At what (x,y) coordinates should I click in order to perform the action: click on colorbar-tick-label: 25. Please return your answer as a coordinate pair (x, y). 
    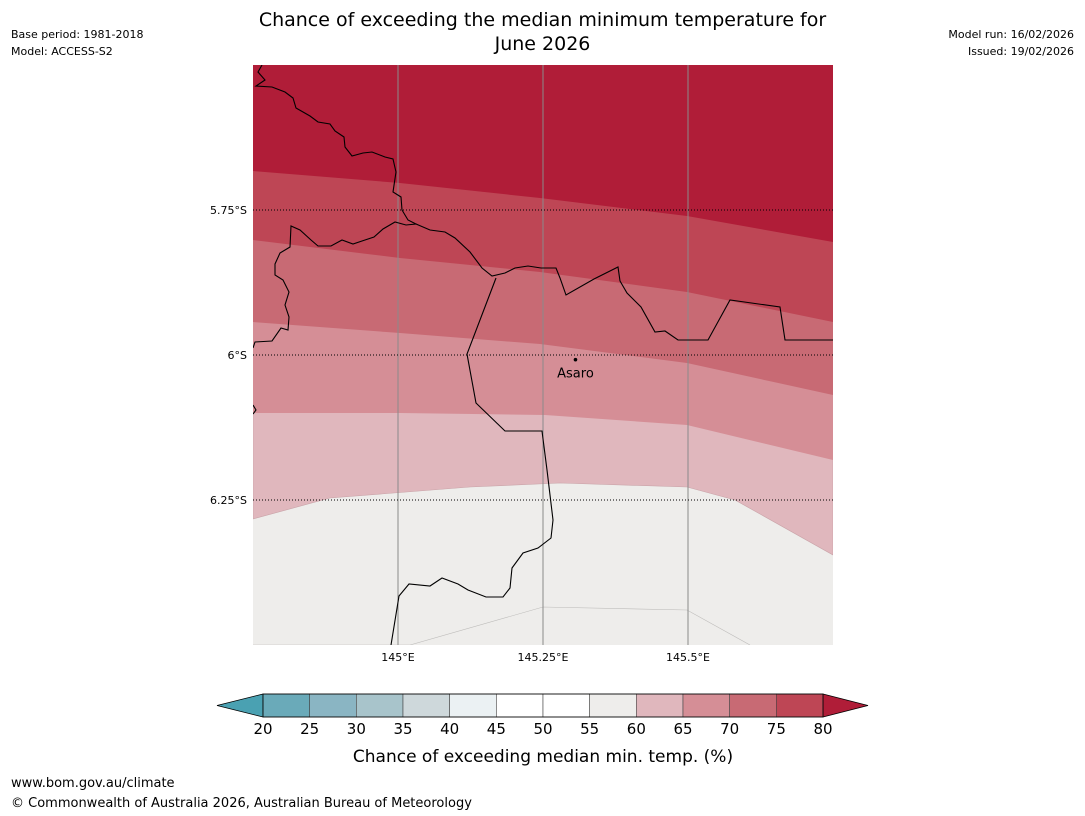
    Looking at the image, I should click on (309, 729).